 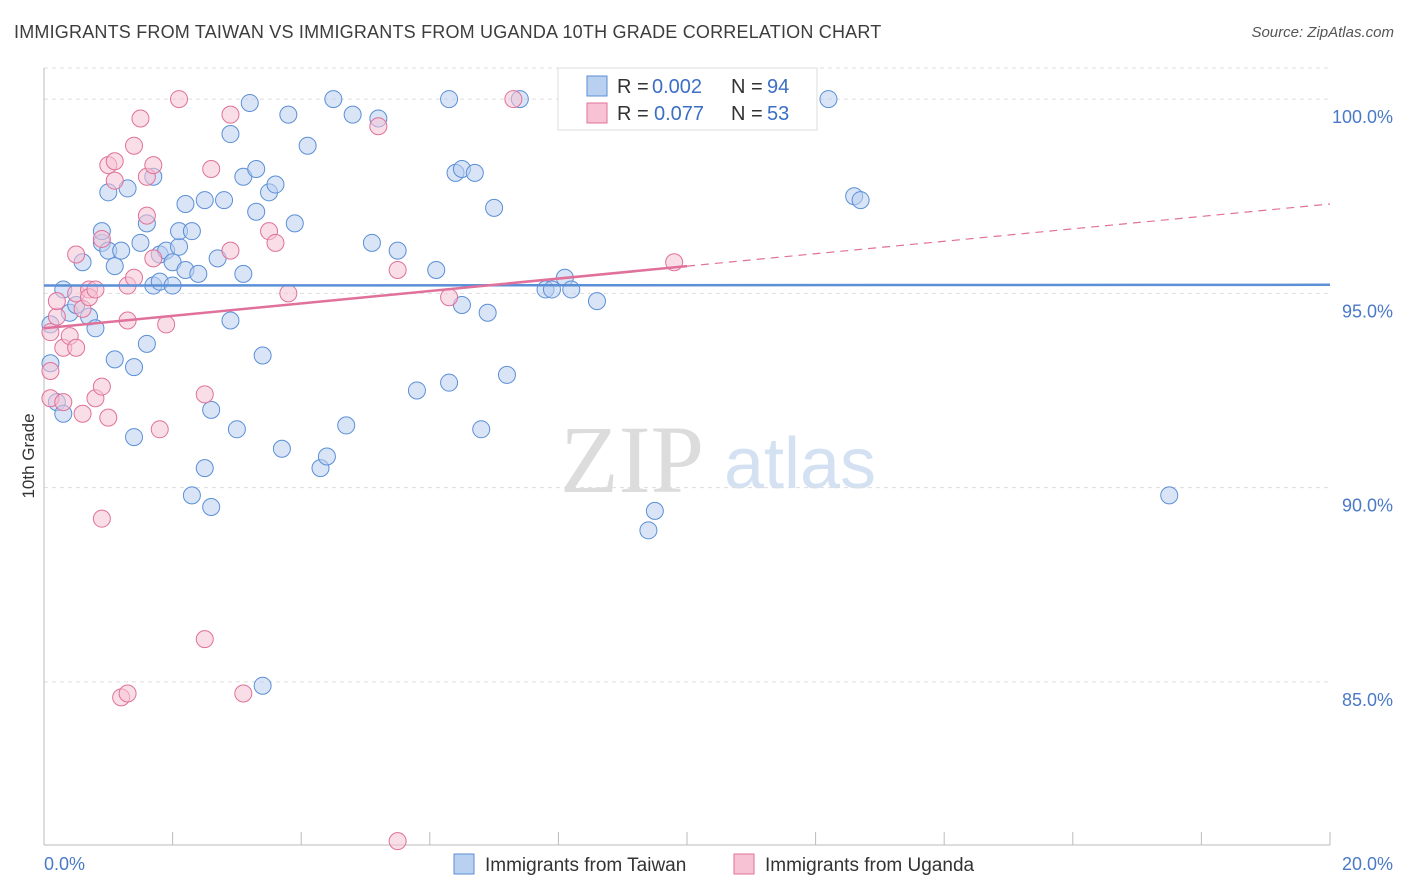 What do you see at coordinates (687, 838) in the screenshot?
I see `x-tick-marks` at bounding box center [687, 838].